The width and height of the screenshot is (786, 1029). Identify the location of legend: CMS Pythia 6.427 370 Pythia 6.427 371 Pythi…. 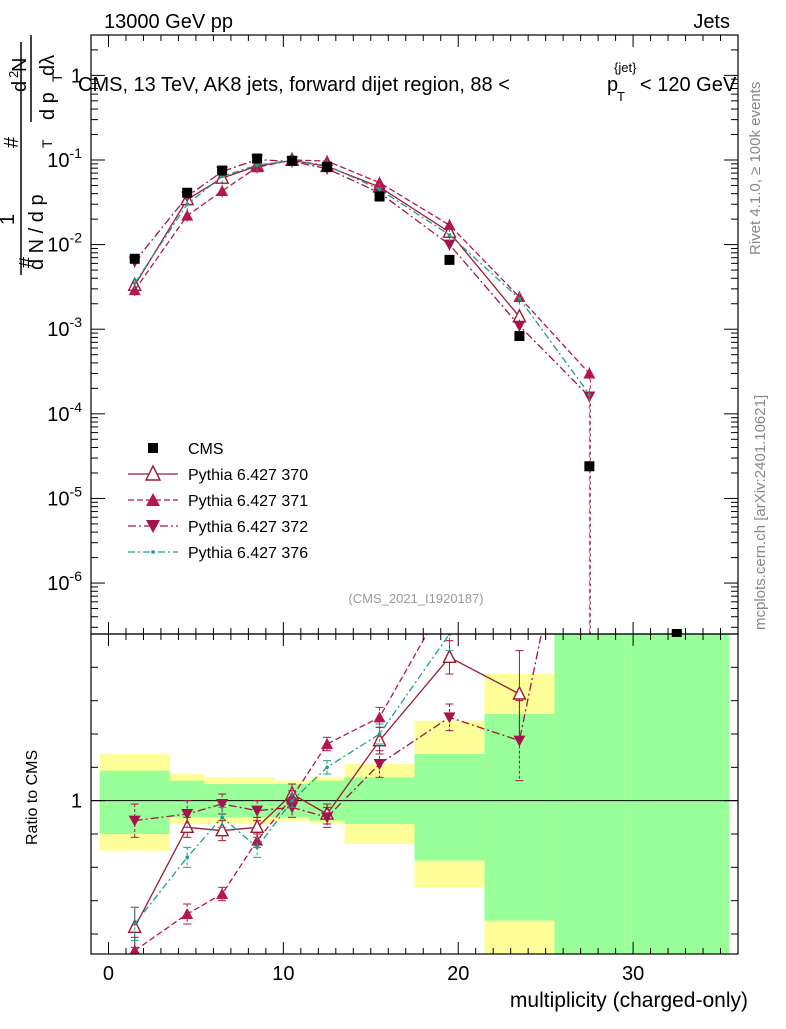
(218, 501).